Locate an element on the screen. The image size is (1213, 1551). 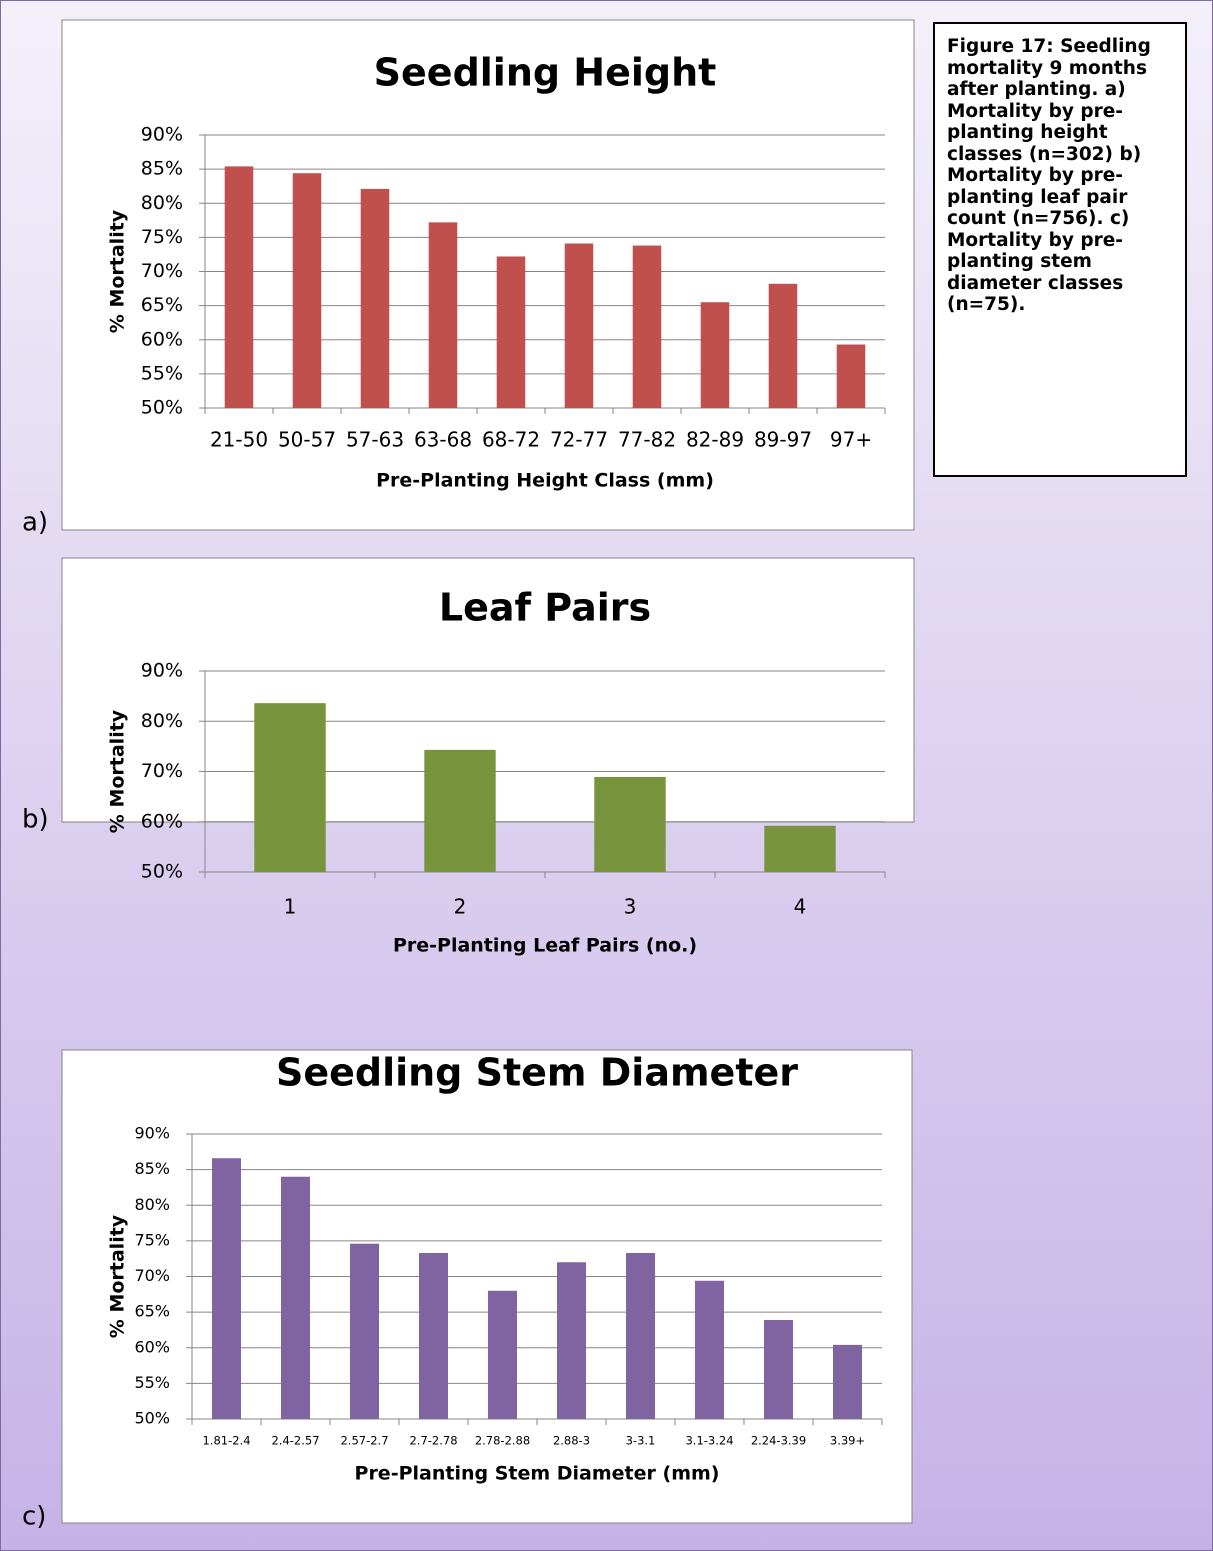
x-tick-label: 2.24-3.39 is located at coordinates (778, 1441).